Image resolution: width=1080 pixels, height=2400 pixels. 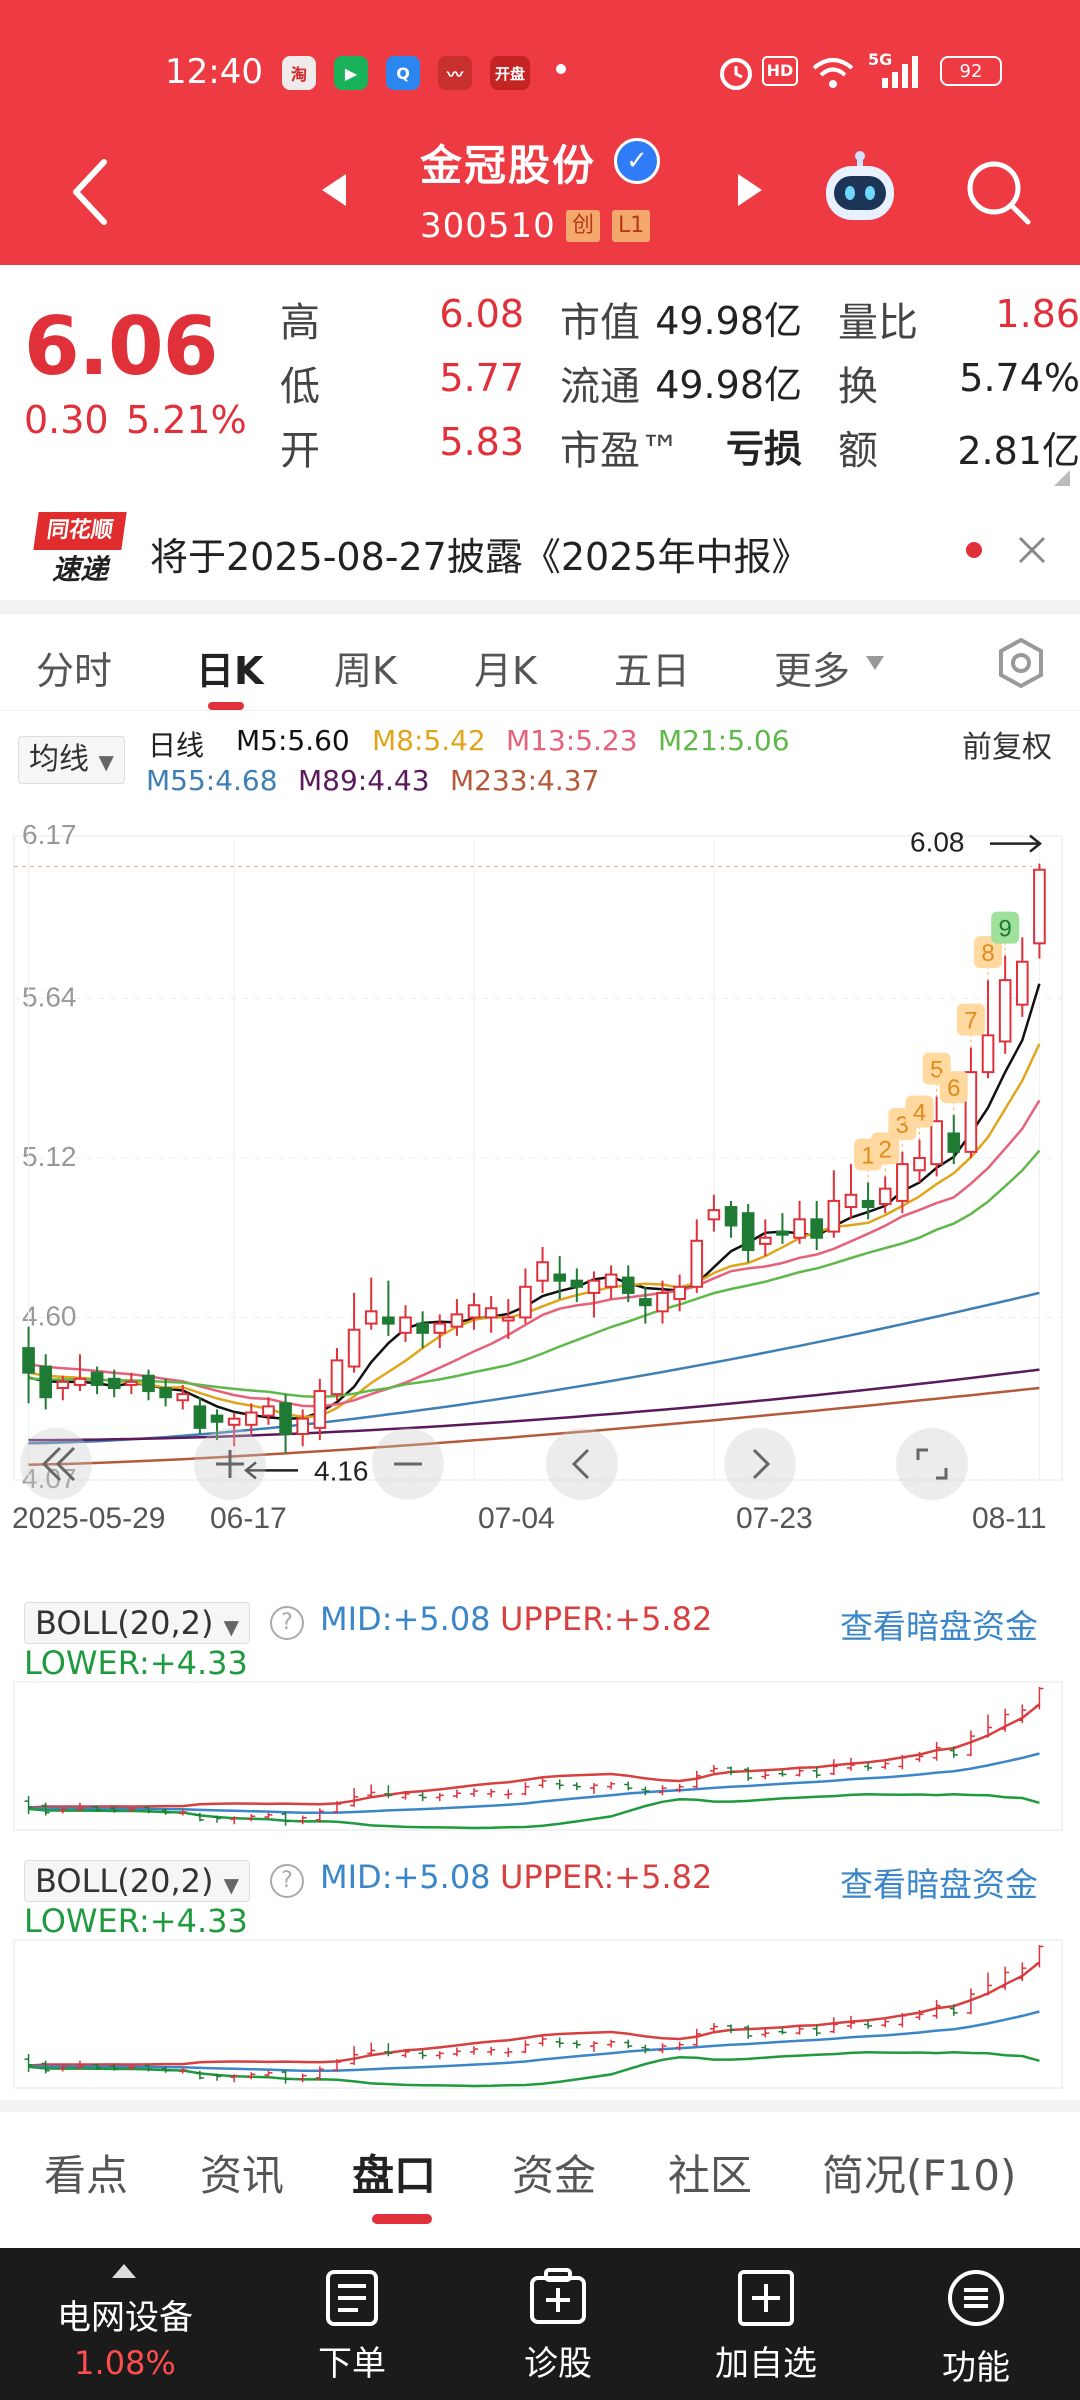 I want to click on boll-selector-2: BOLL(20,2) ▼, so click(x=137, y=1881).